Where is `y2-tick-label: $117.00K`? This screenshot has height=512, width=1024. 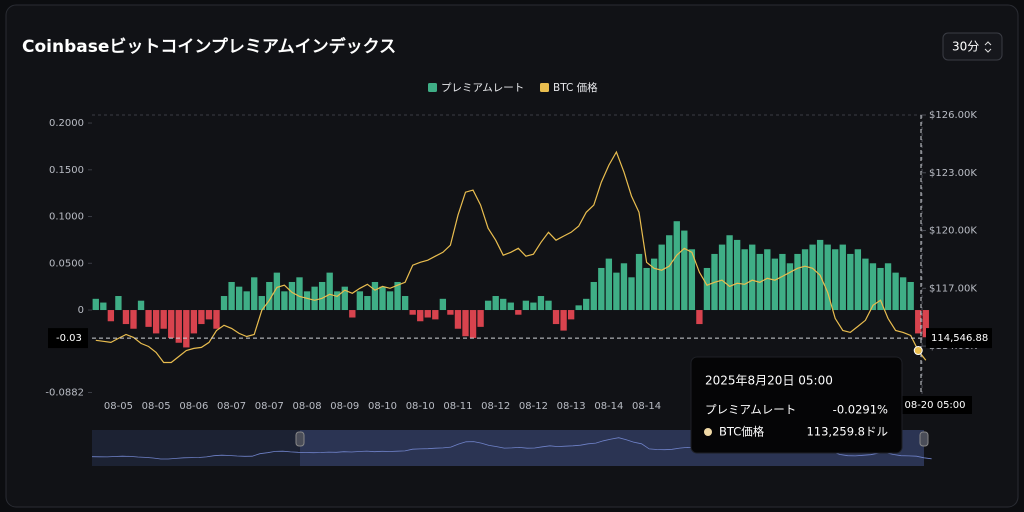
y2-tick-label: $117.00K is located at coordinates (953, 288).